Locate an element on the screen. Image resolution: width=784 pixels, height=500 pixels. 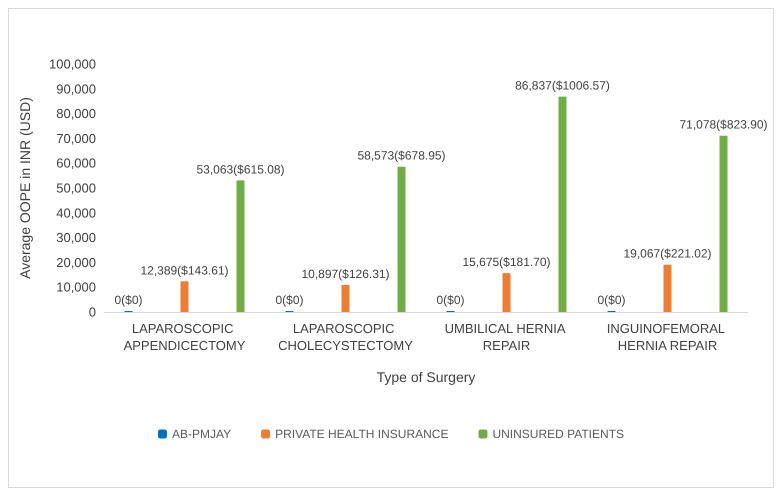
data-label: 53,063($615.08) is located at coordinates (240, 169).